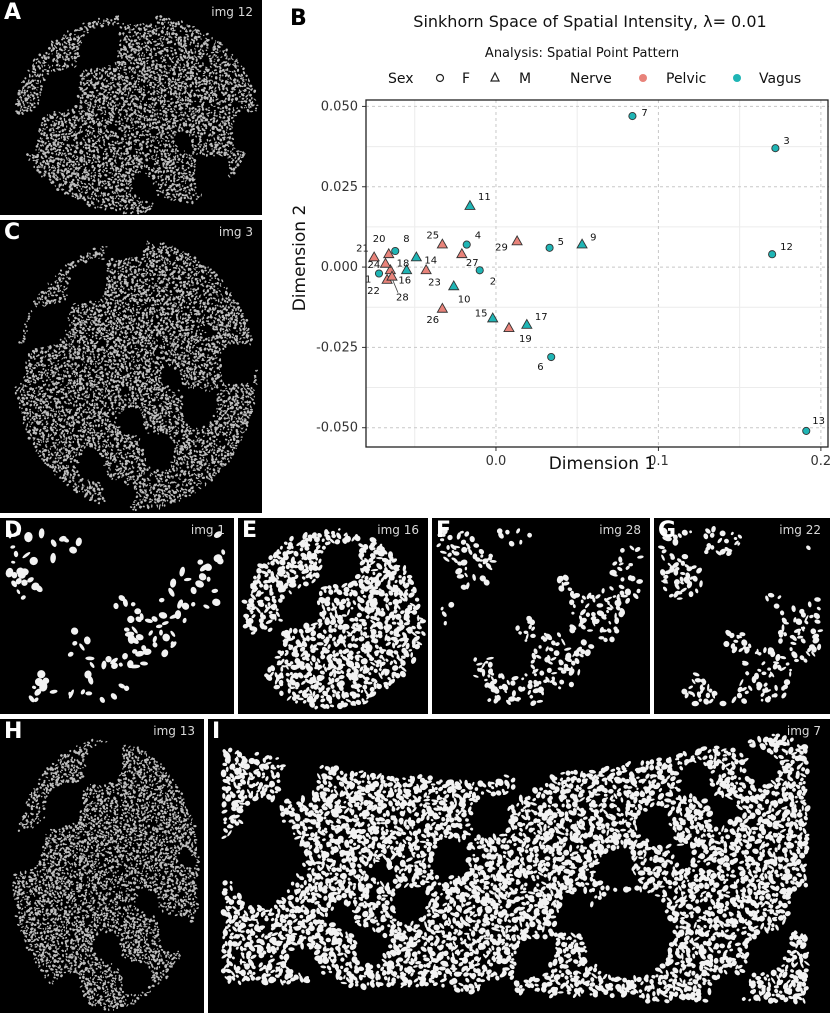 The height and width of the screenshot is (1013, 830). What do you see at coordinates (432, 320) in the screenshot?
I see `point-label-26: 26` at bounding box center [432, 320].